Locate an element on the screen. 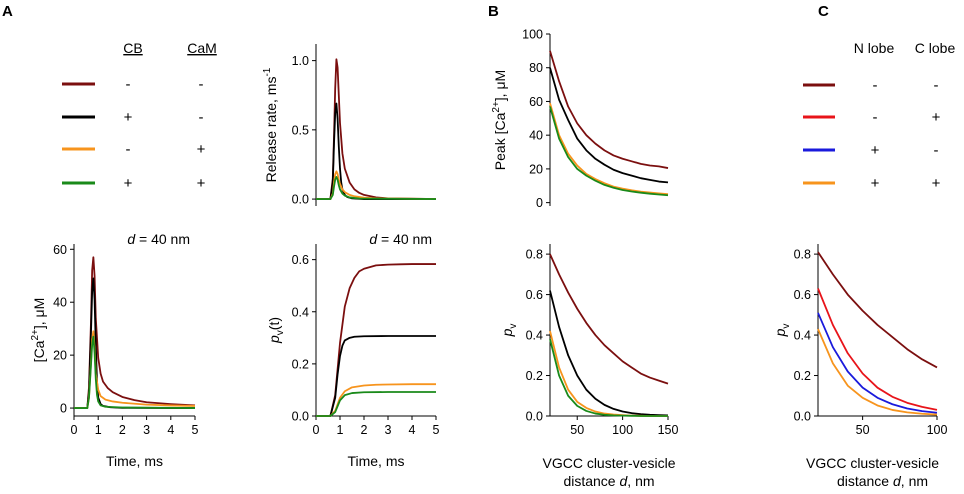 The image size is (964, 494). y-axis-label: Release rate, ms-1 is located at coordinates (270, 124).